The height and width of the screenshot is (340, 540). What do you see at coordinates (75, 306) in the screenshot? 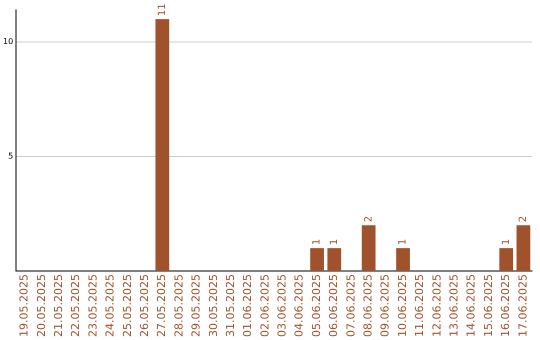
I see `x-tick-label: 22.05.2025` at bounding box center [75, 306].